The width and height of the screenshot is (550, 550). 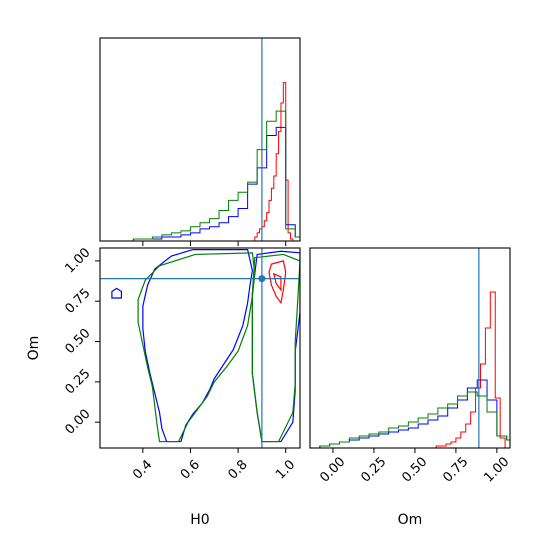 I want to click on hist-panel-h0, so click(x=200, y=141).